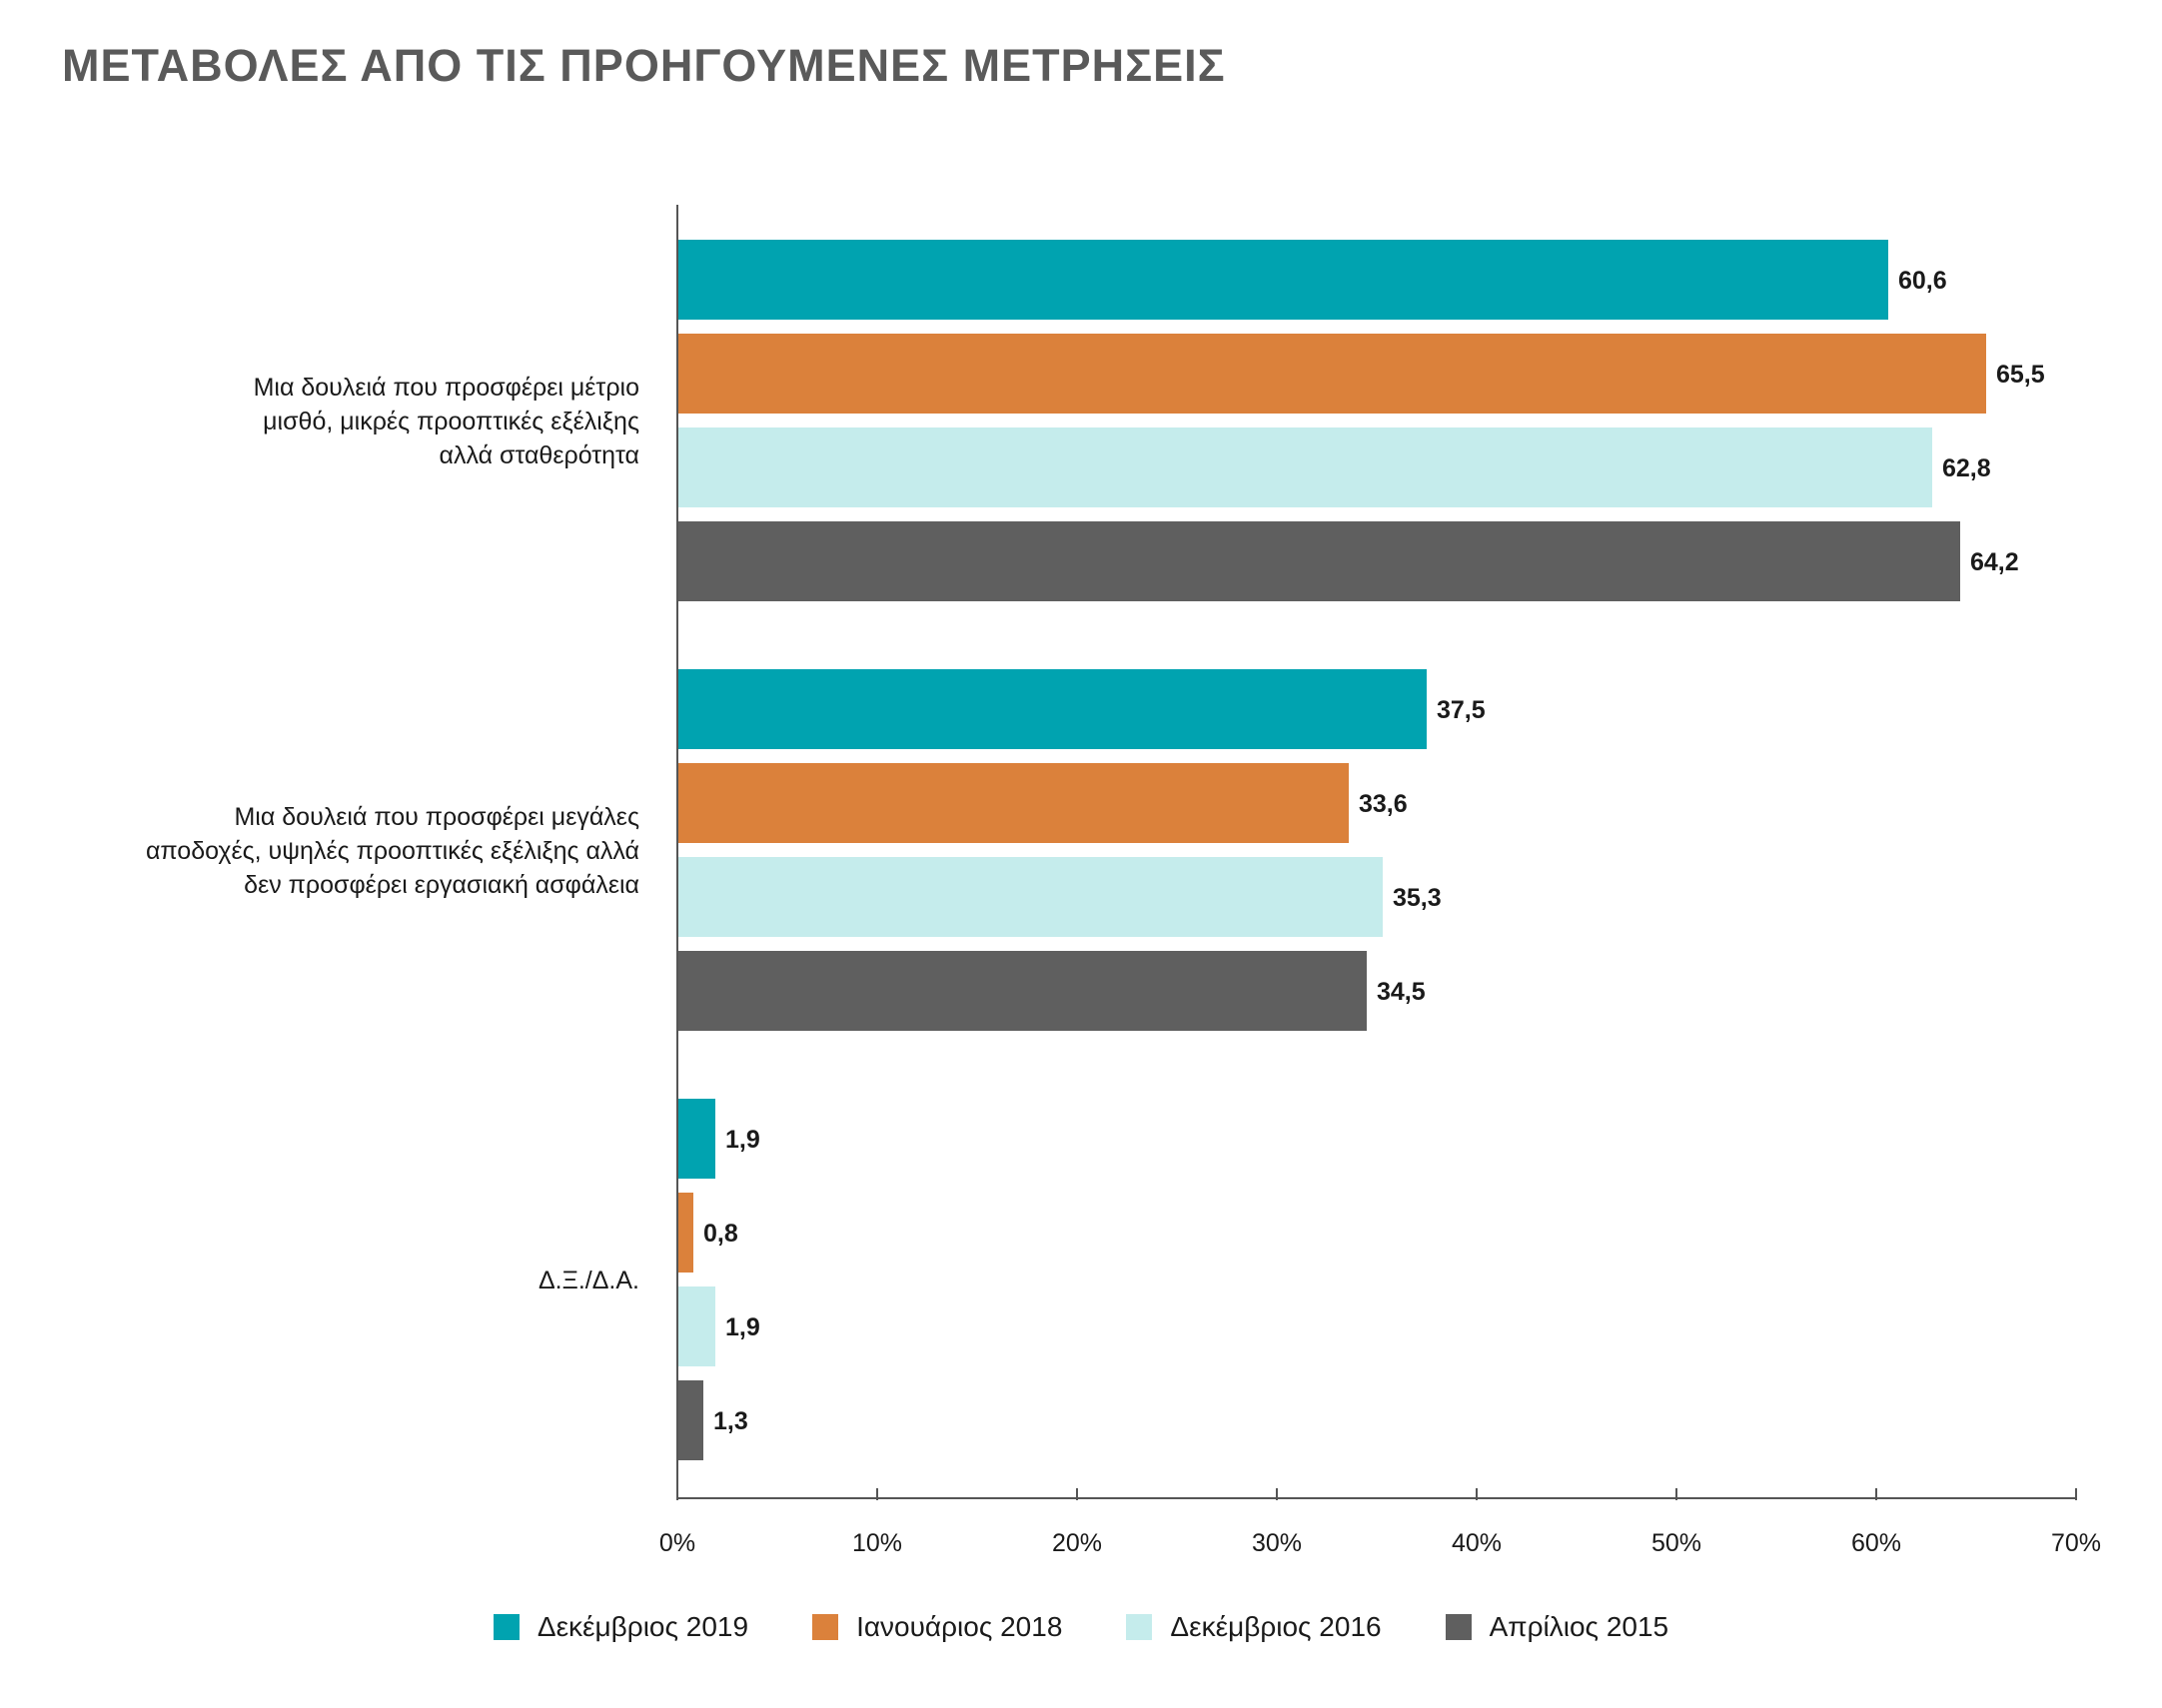  I want to click on data-label: 62,8, so click(1966, 468).